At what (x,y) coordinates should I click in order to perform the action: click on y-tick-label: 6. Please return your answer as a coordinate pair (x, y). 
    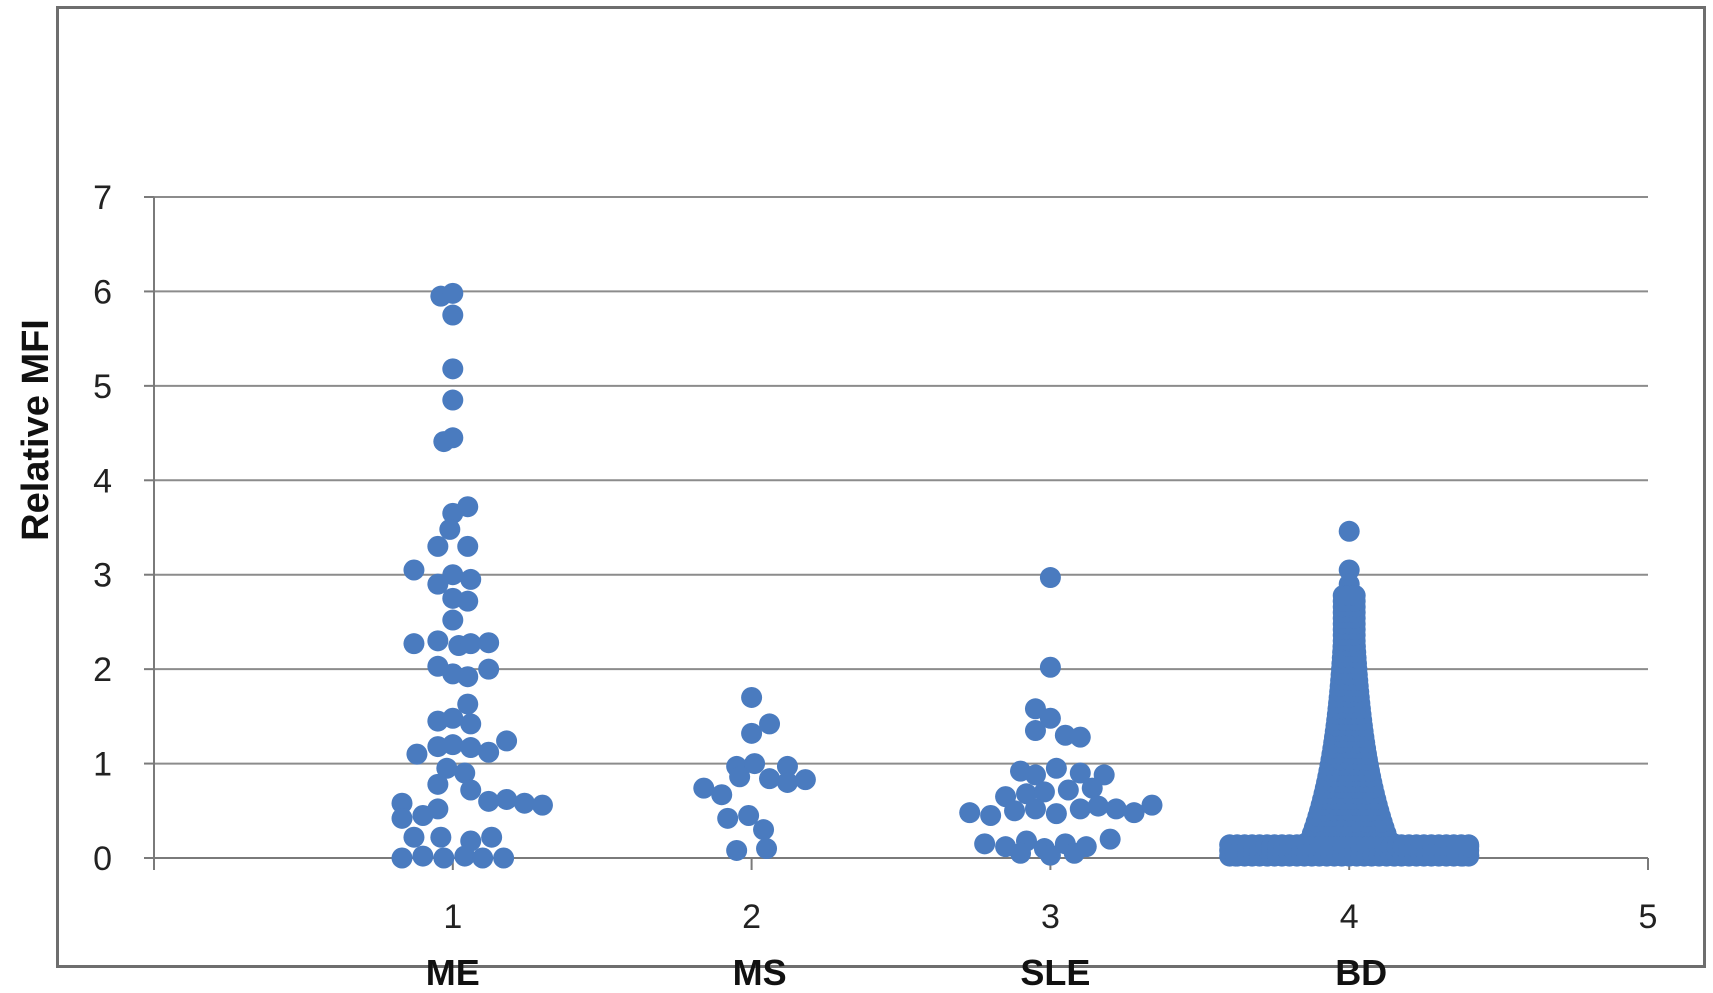
    Looking at the image, I should click on (102, 292).